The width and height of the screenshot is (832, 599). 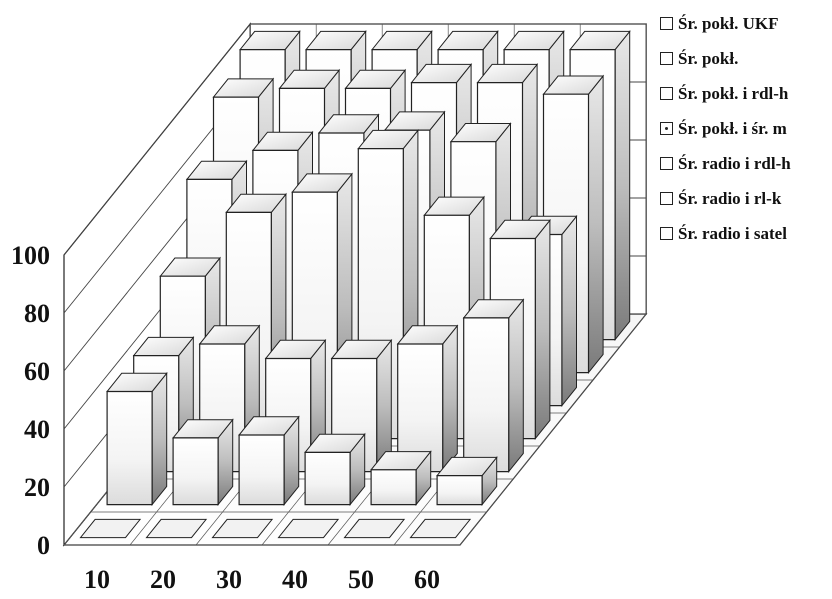 I want to click on x-tick-label: 60, so click(x=427, y=579).